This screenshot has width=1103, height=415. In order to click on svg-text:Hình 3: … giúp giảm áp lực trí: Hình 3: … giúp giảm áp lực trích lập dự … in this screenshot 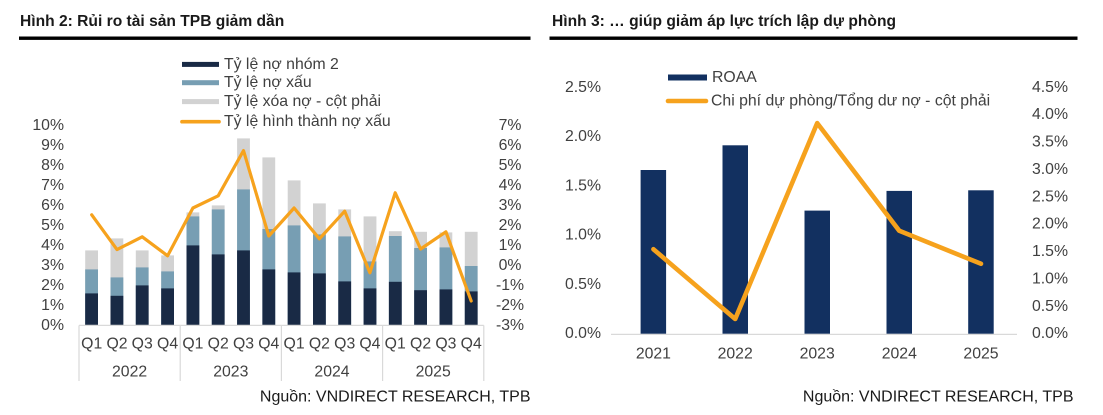, I will do `click(724, 21)`.